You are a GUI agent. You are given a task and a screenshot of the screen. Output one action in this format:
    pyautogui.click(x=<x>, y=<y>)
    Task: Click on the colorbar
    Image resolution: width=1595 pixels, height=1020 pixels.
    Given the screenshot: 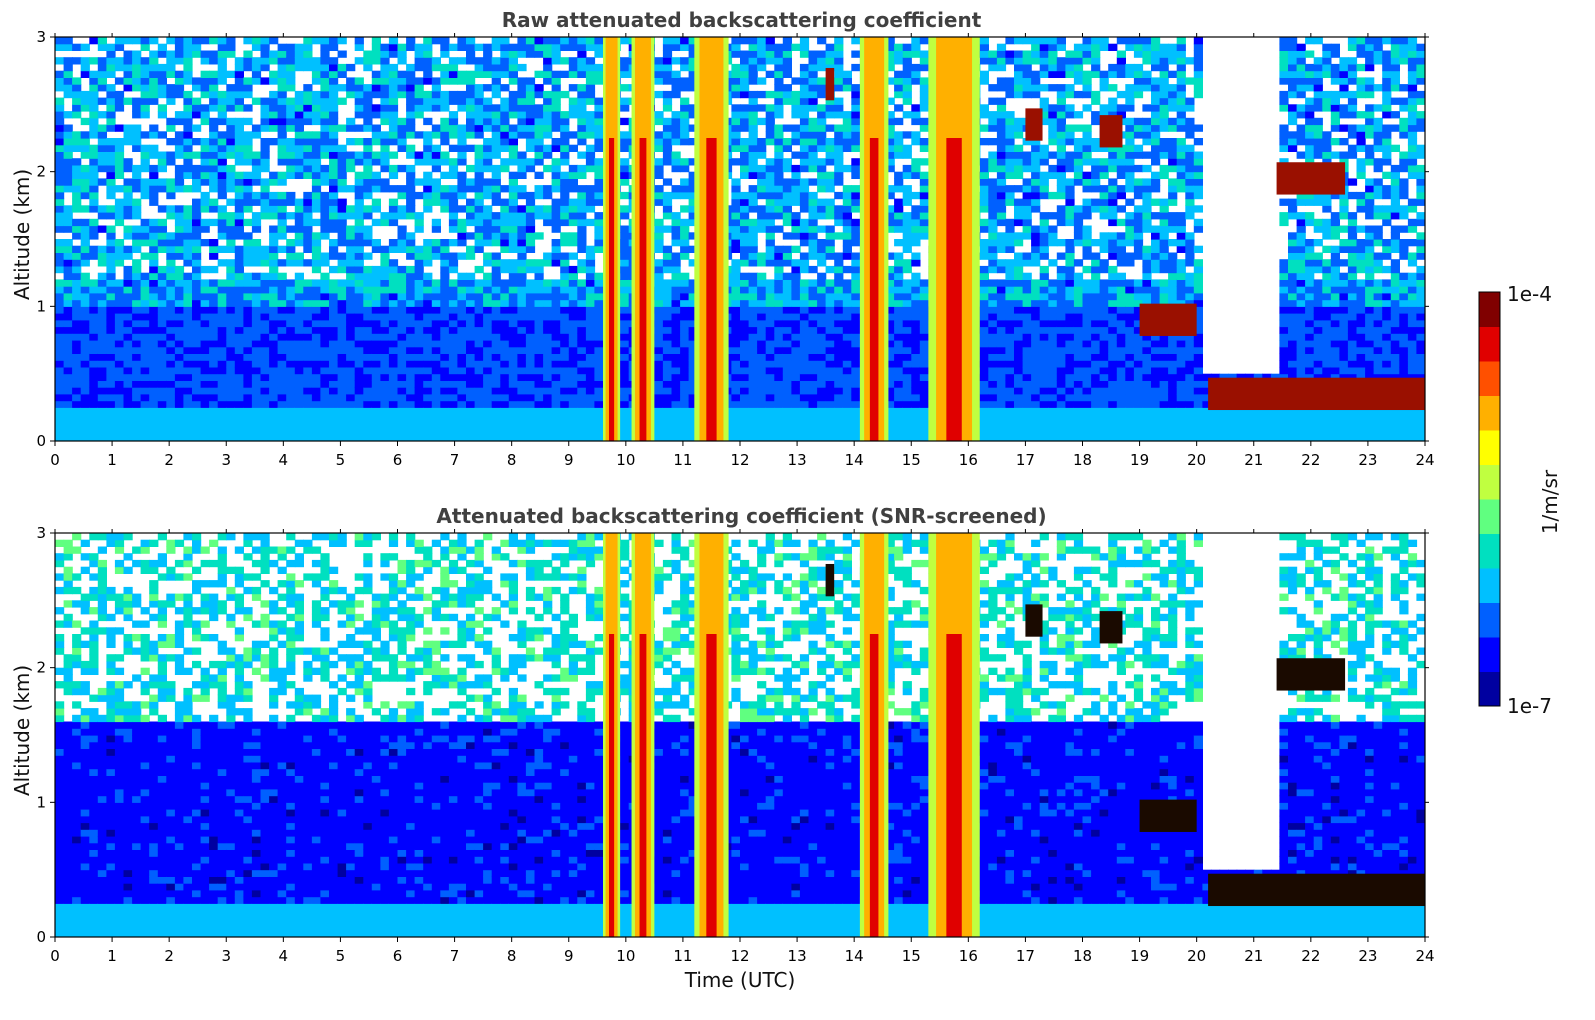 What is the action you would take?
    pyautogui.click(x=1489, y=499)
    